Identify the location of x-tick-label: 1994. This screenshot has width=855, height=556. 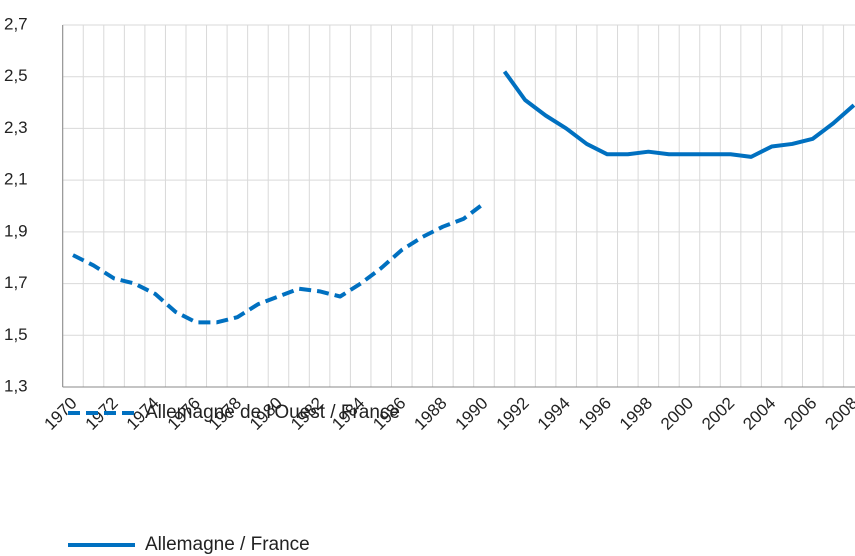
(554, 414).